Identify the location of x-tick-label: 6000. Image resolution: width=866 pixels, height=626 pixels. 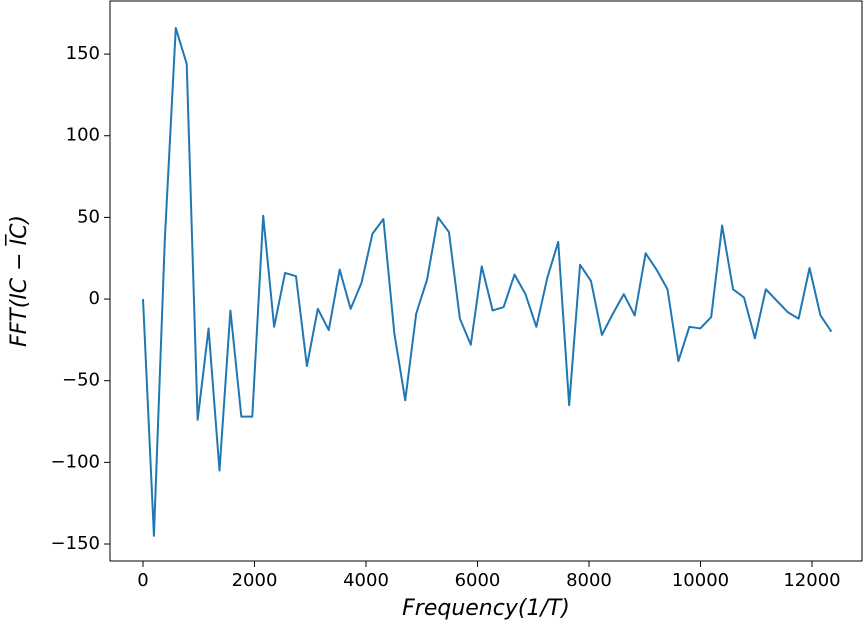
(478, 580).